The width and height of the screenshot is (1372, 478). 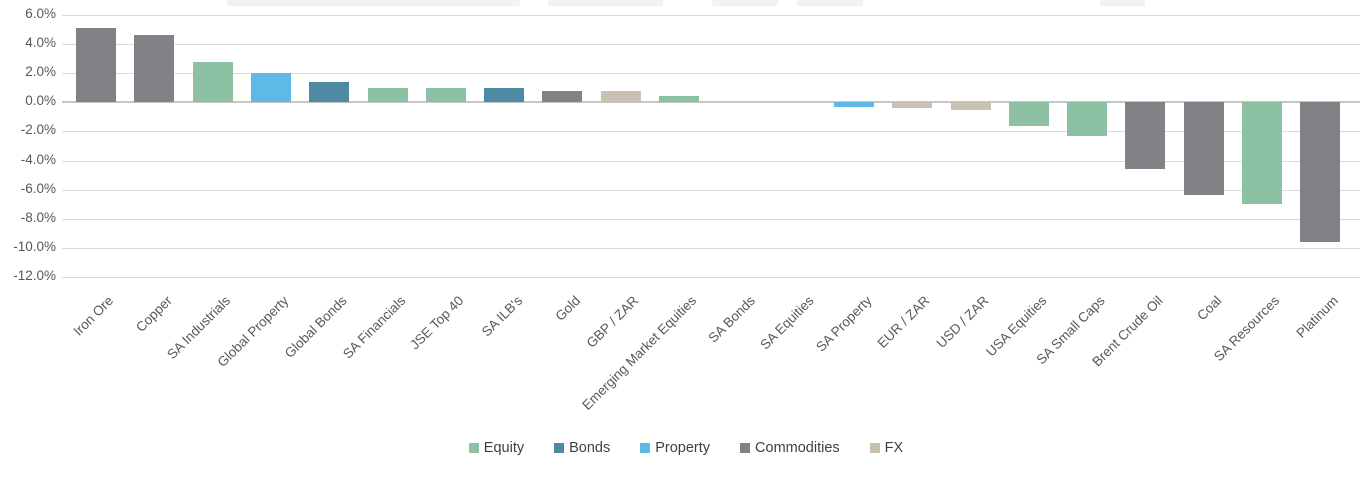 I want to click on x-axis-label: Gold, so click(x=568, y=308).